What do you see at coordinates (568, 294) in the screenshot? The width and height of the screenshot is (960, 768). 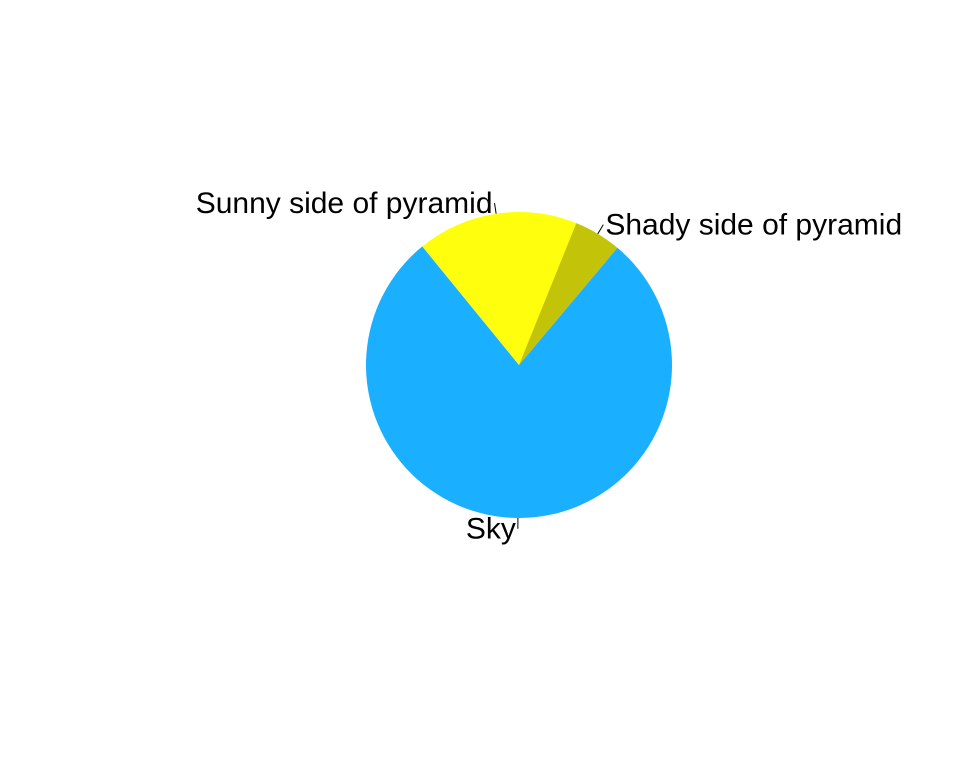 I see `pie-slice-shady-side-of-pyramid` at bounding box center [568, 294].